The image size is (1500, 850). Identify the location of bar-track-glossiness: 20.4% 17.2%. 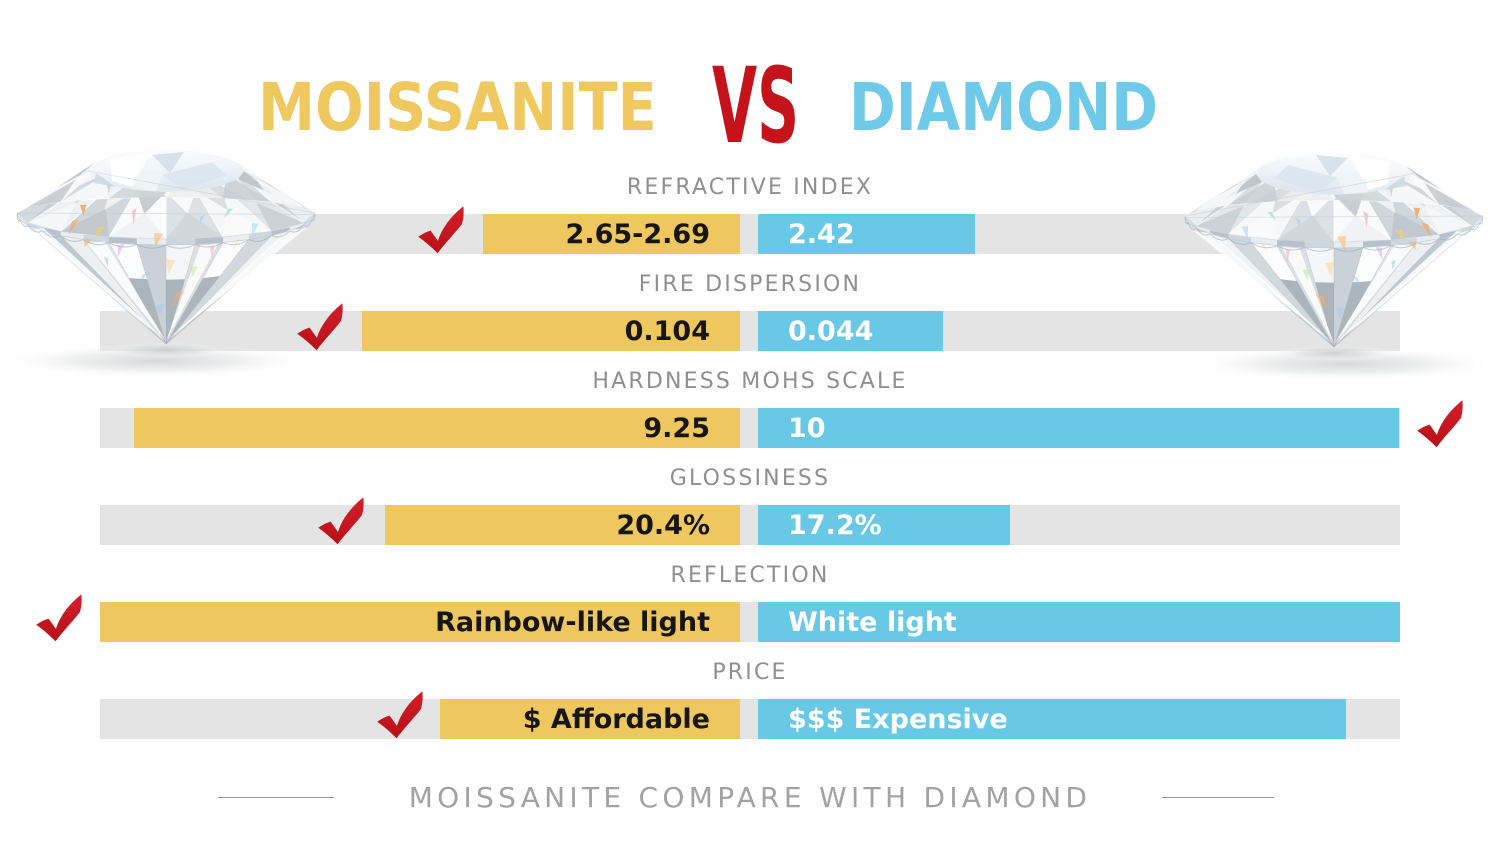
(750, 525).